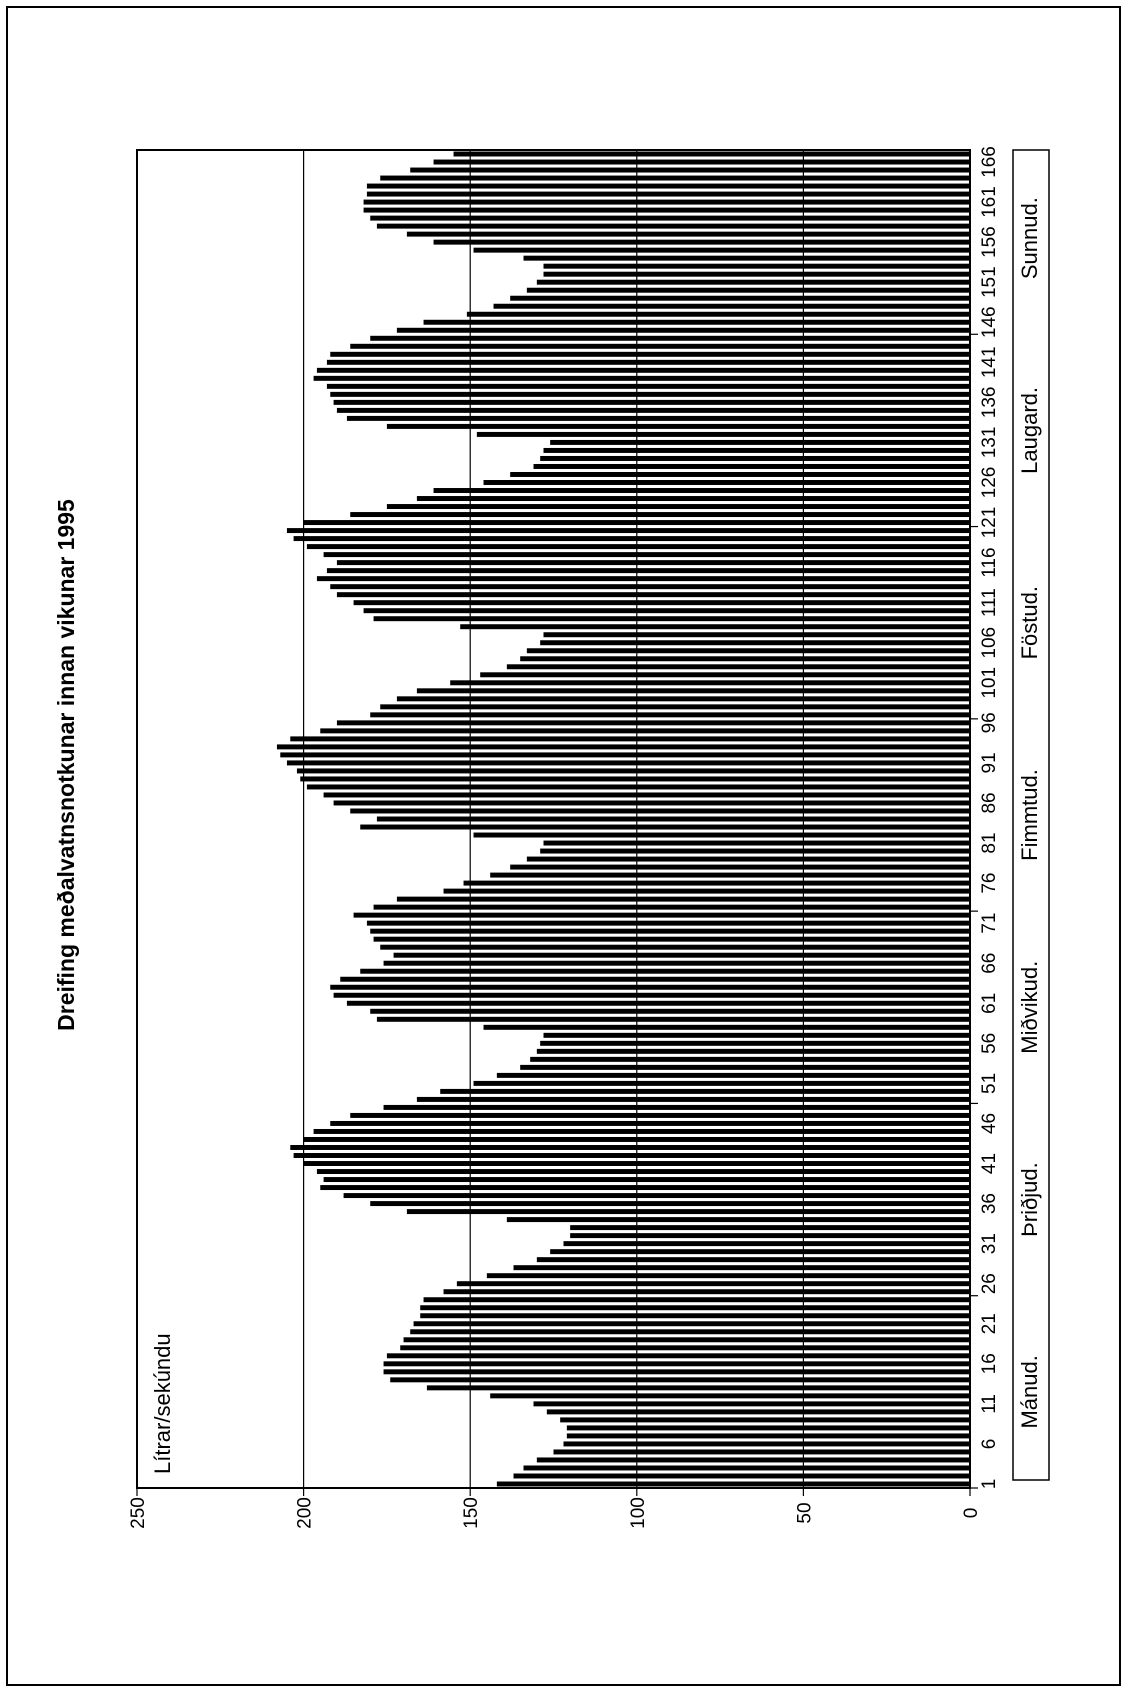 Image resolution: width=1129 pixels, height=1694 pixels. What do you see at coordinates (989, 602) in the screenshot?
I see `category-tick-label: 111` at bounding box center [989, 602].